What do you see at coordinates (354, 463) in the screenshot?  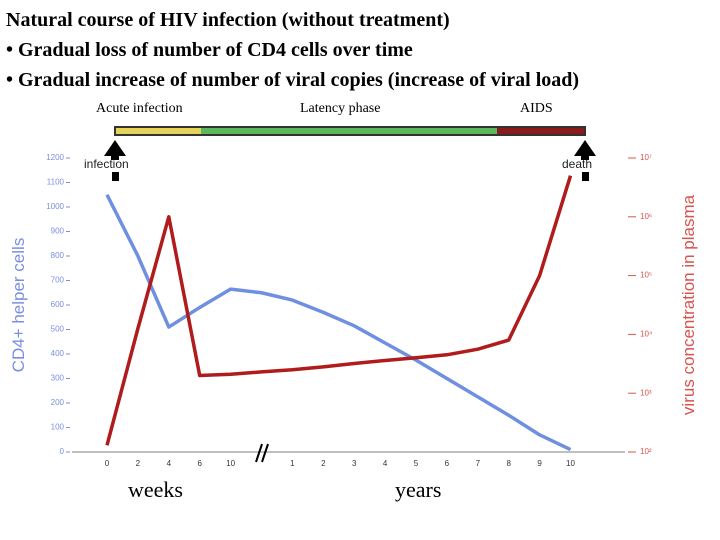 I see `x-tick-label: 3` at bounding box center [354, 463].